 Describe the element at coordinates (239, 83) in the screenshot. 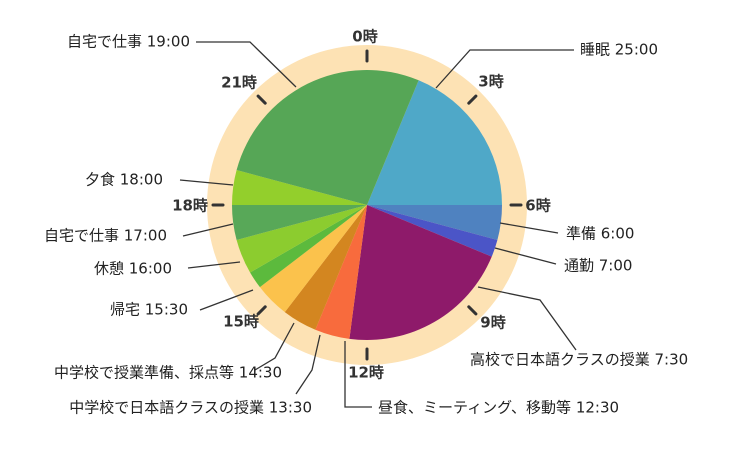

I see `hour-label-7: 21時` at that location.